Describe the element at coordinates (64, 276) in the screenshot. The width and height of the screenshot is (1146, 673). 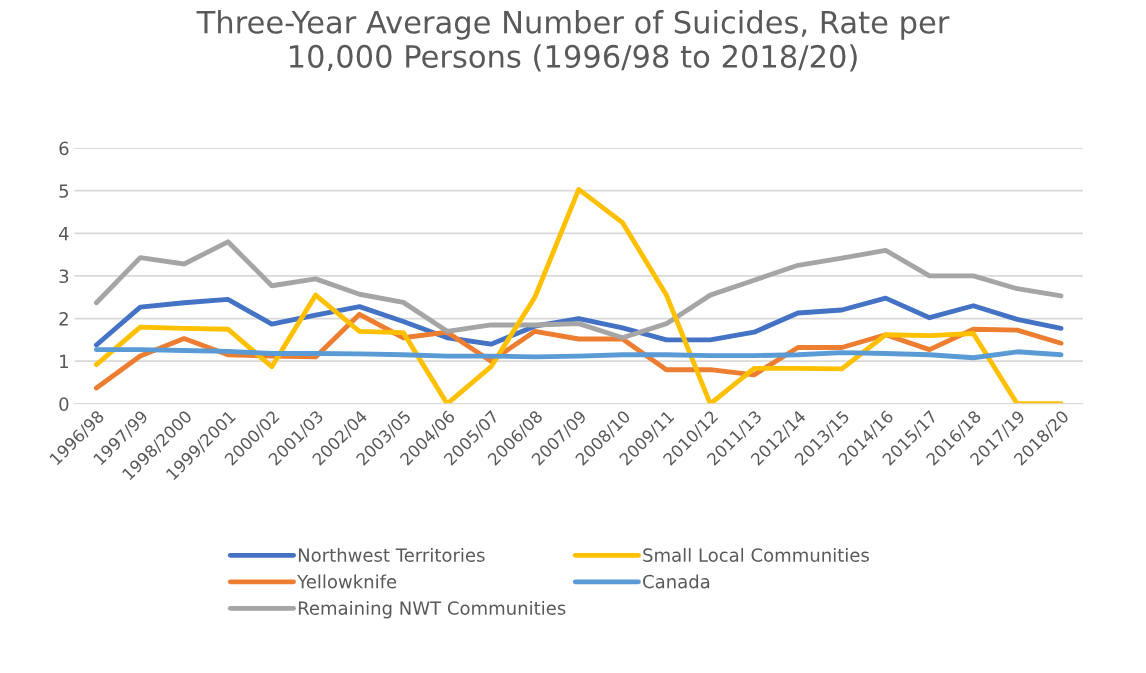
I see `y-tick-label: 3` at that location.